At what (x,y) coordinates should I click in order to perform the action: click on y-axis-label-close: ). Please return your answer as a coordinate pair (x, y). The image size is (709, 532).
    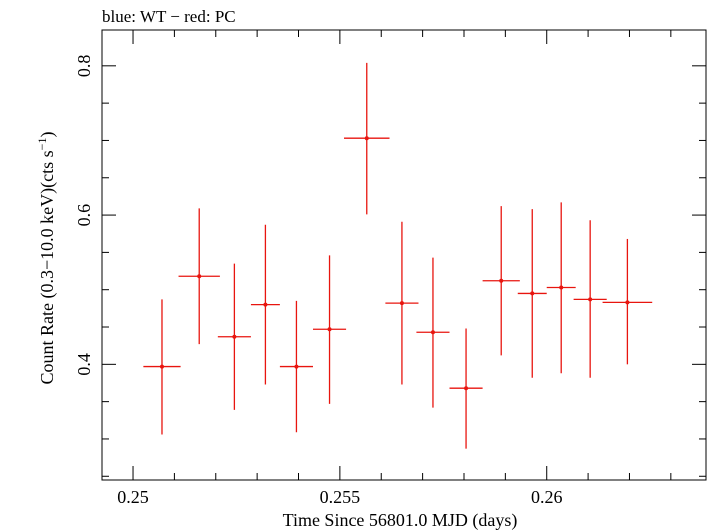
    Looking at the image, I should click on (47, 135).